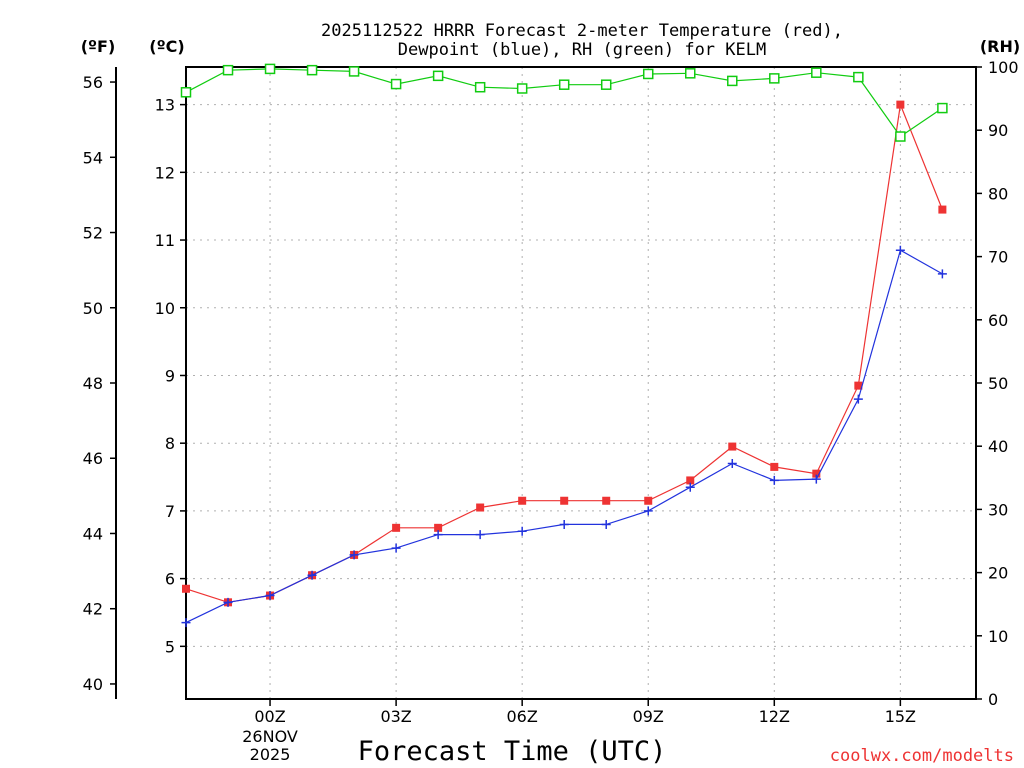  What do you see at coordinates (165, 308) in the screenshot?
I see `celsius-tick-label: 10` at bounding box center [165, 308].